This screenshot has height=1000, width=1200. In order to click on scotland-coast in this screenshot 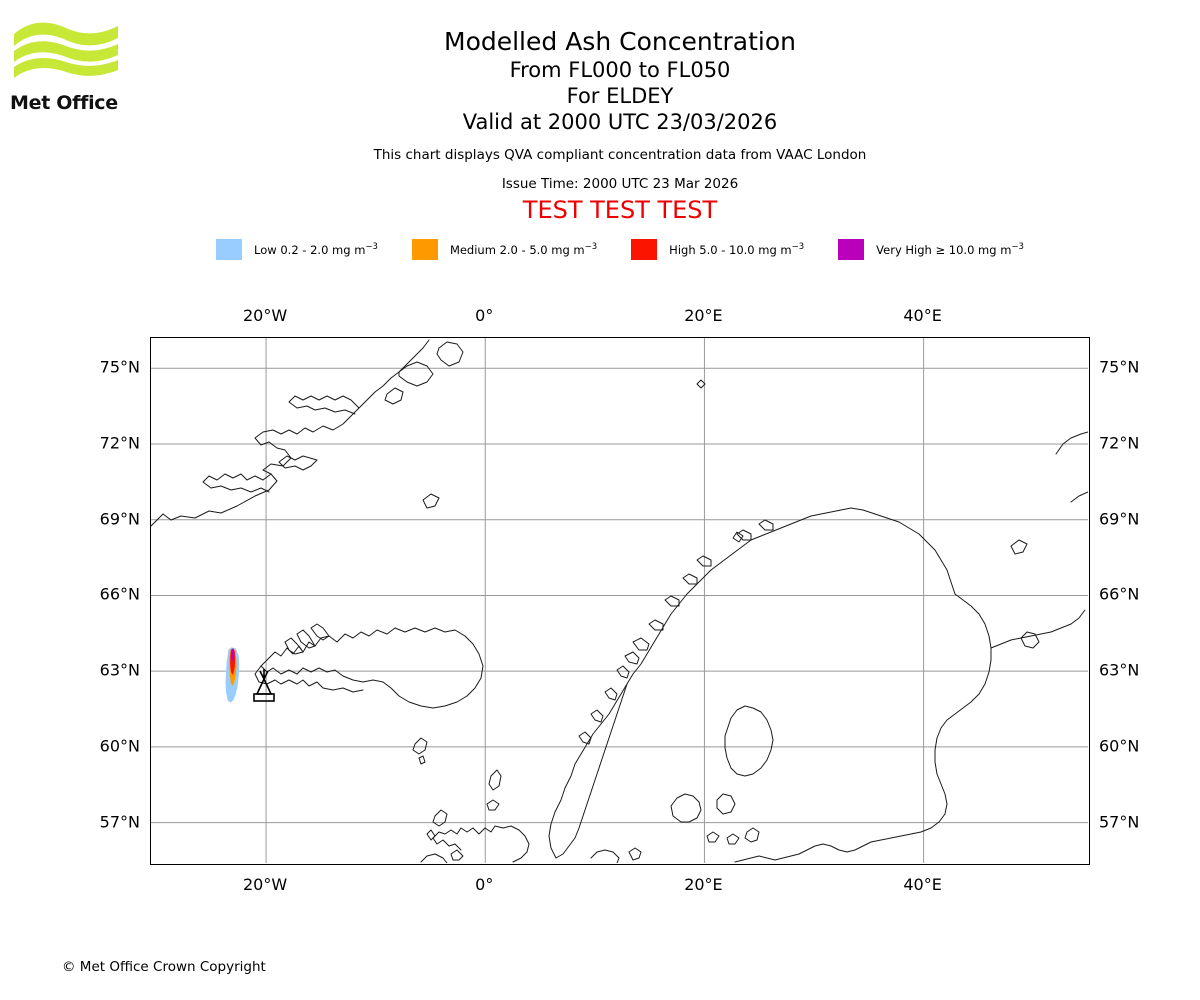, I will do `click(481, 844)`.